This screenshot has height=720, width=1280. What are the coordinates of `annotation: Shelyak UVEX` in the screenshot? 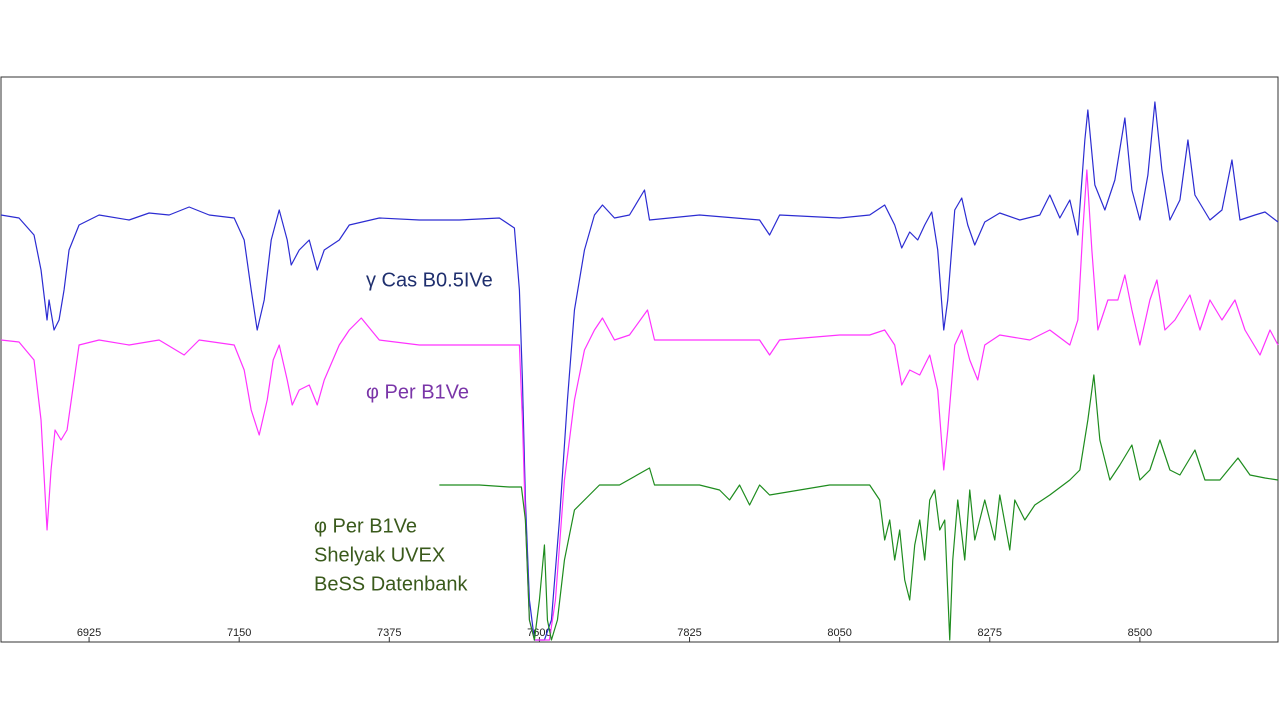 It's located at (379, 555).